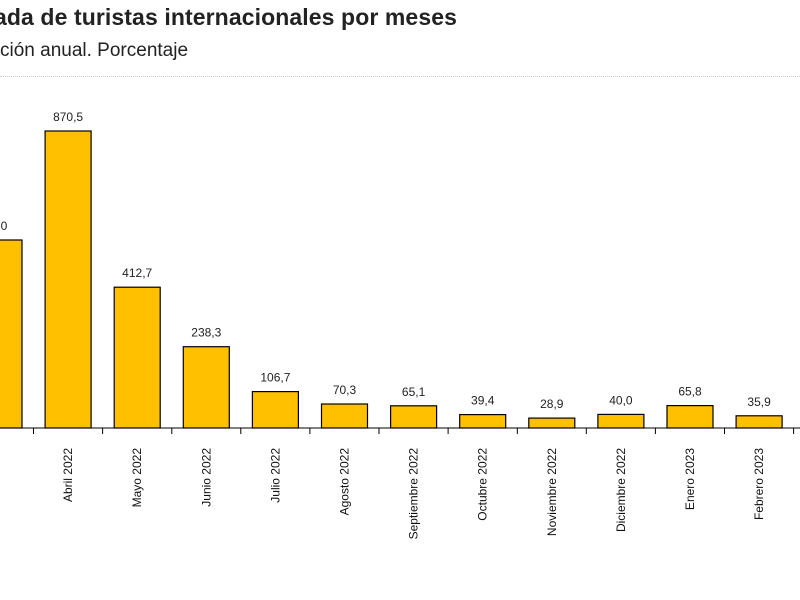  What do you see at coordinates (621, 400) in the screenshot?
I see `bar-value-label-9: 40,0` at bounding box center [621, 400].